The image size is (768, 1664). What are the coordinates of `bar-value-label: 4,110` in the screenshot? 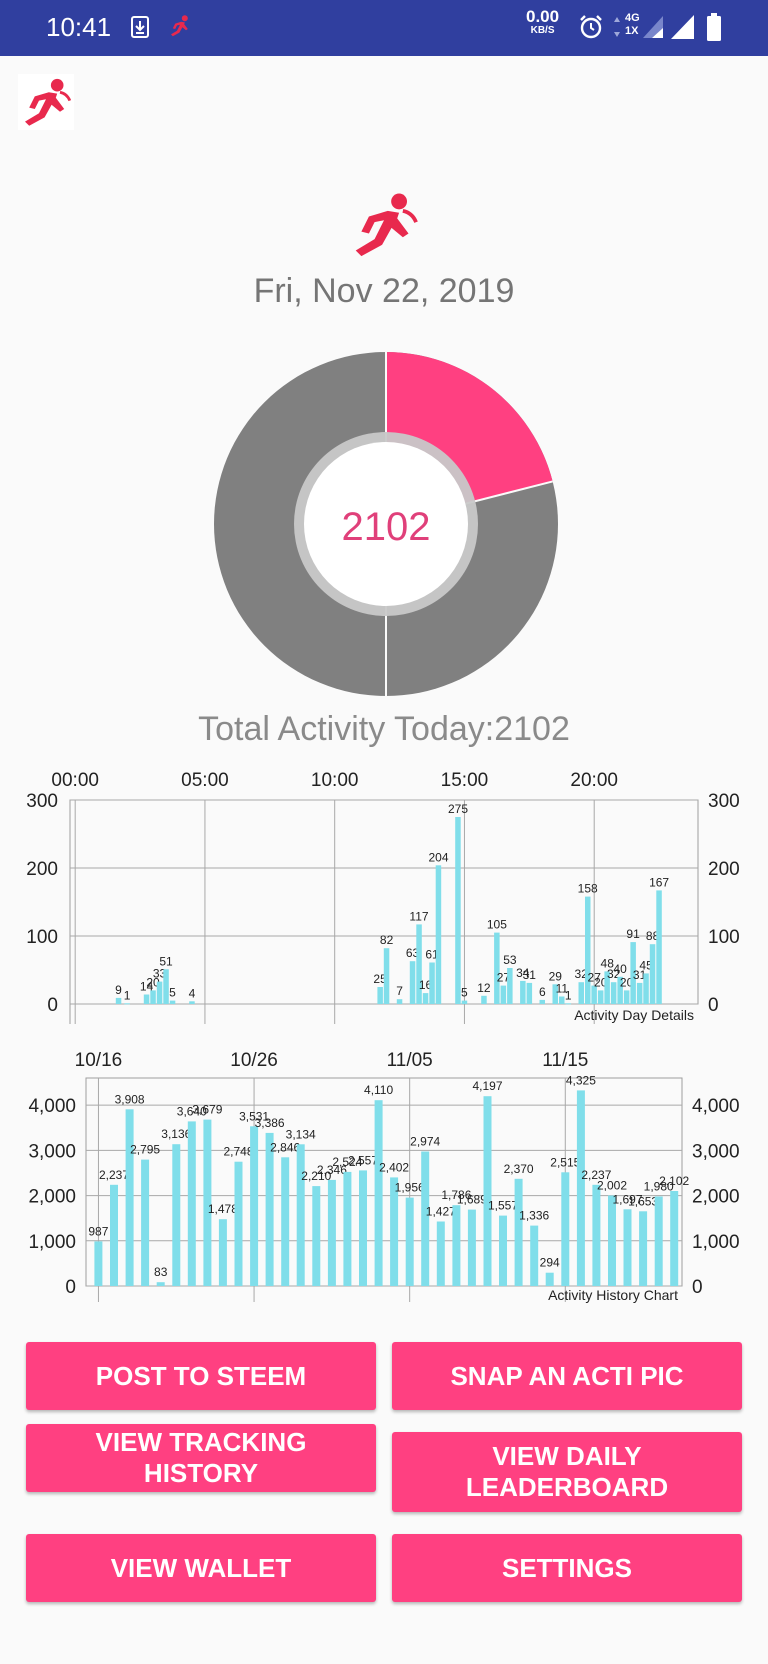 It's located at (378, 1090).